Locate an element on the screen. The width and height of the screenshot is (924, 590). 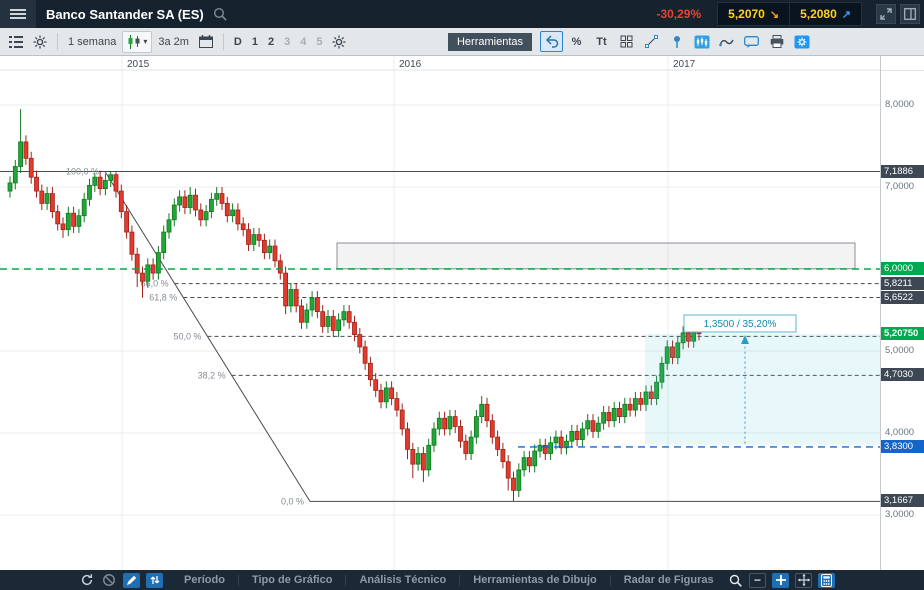
layout-settings-button is located at coordinates (339, 42).